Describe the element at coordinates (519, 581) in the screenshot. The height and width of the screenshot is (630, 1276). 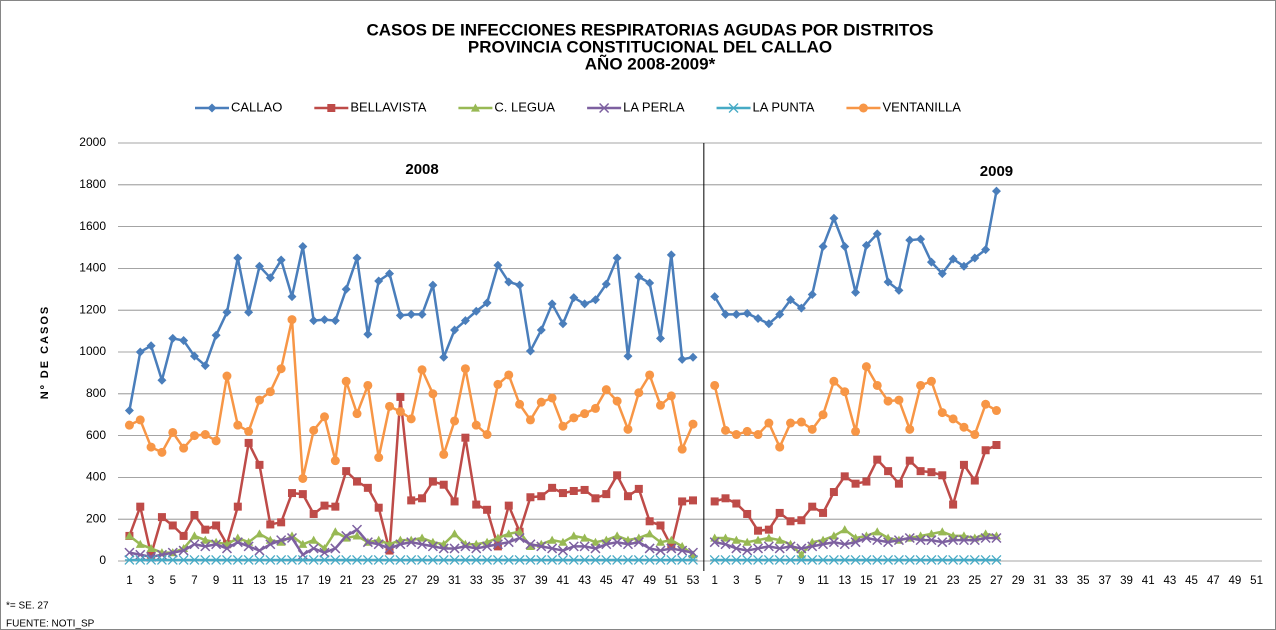
I see `x-tick-label: 37` at that location.